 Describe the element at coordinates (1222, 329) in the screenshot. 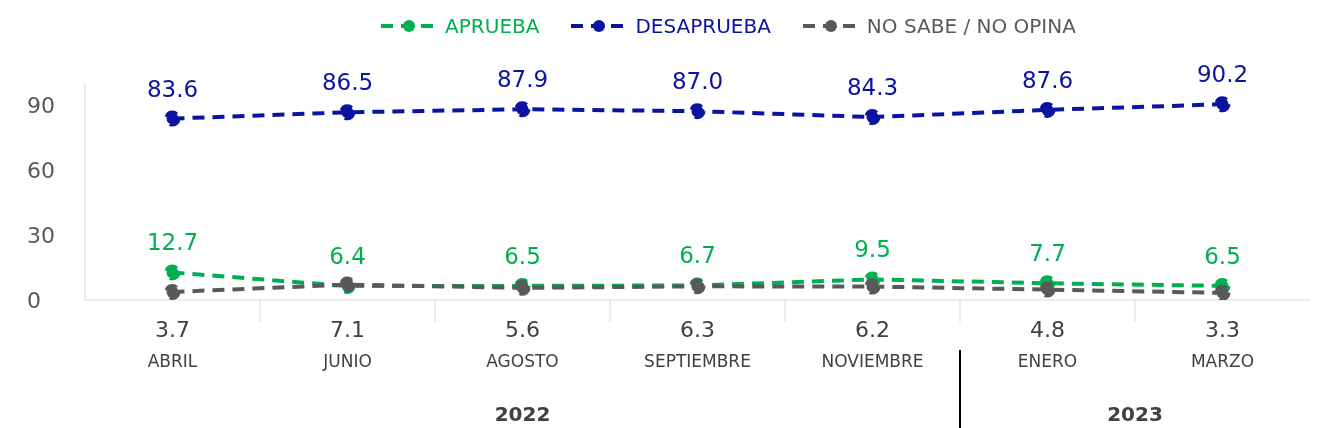

I see `data-label: 3.3` at that location.